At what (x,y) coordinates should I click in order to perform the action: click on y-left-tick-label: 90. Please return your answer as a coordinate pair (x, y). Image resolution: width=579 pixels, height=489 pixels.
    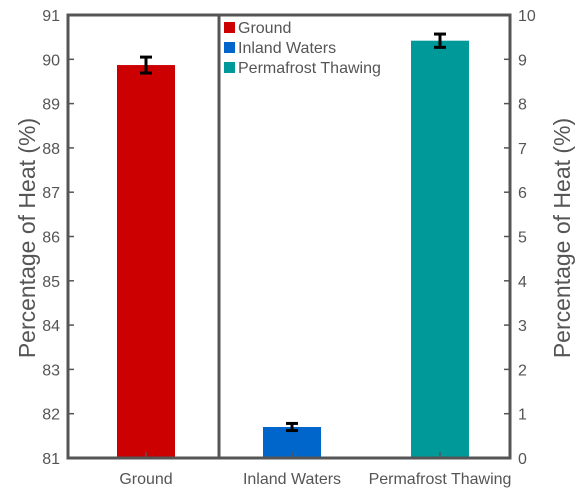
    Looking at the image, I should click on (51, 60).